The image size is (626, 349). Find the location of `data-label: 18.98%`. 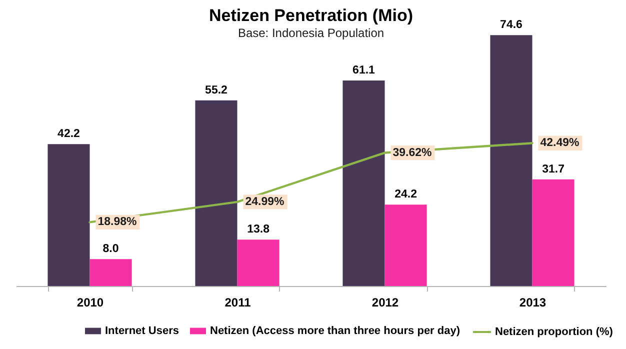

data-label: 18.98% is located at coordinates (117, 222).